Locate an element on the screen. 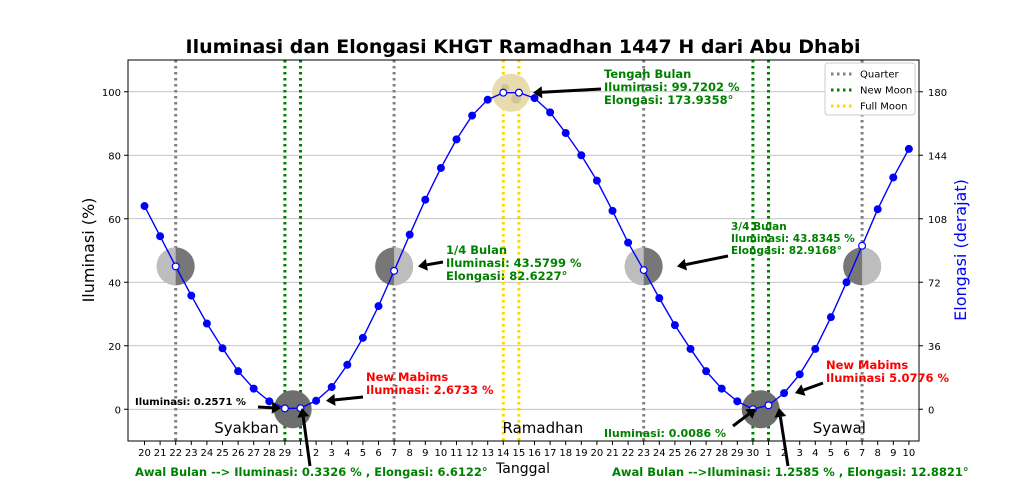  x-tick-label: 14 is located at coordinates (503, 453).